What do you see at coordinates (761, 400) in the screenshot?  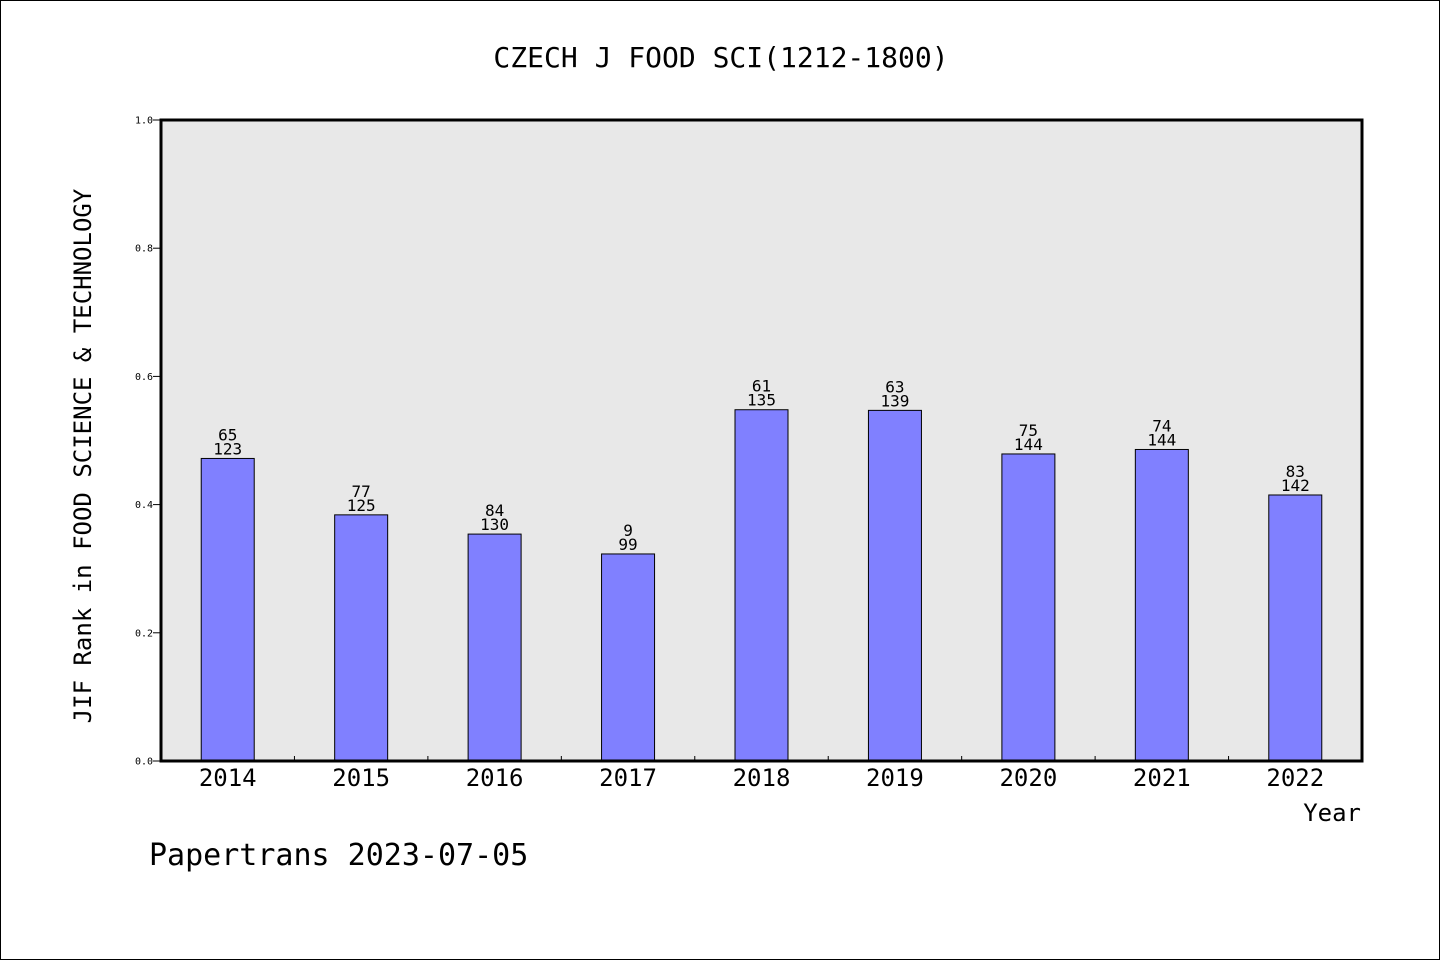 I see `bar-total-label: 135` at bounding box center [761, 400].